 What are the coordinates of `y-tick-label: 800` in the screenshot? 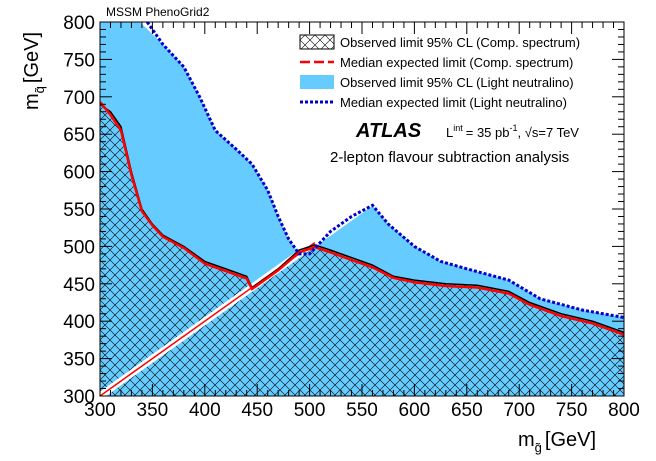 It's located at (79, 23).